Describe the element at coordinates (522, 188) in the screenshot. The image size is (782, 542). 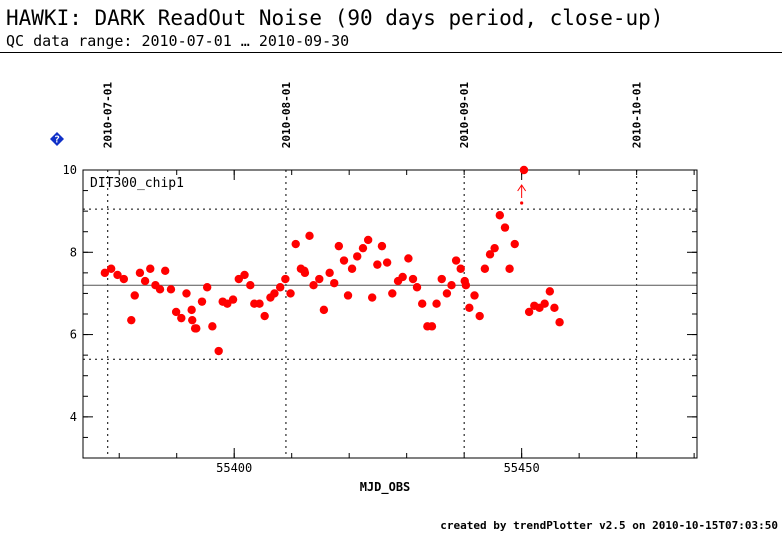
I see `outlier-arrow-head` at that location.